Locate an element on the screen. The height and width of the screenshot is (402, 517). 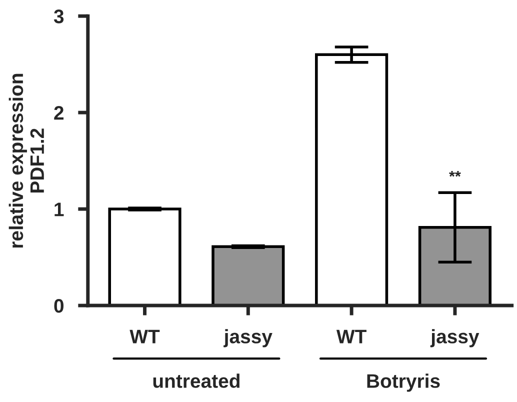
annotation: ** is located at coordinates (455, 174).